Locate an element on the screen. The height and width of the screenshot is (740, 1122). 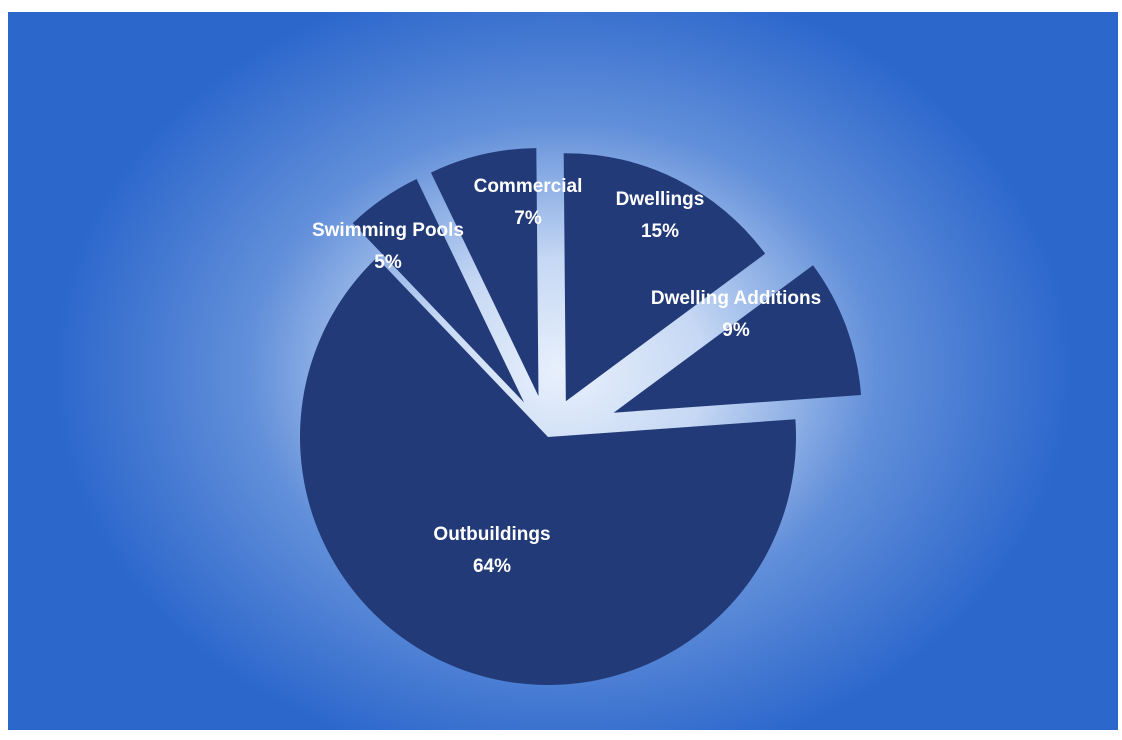
slice-label-percent: 7% is located at coordinates (528, 218).